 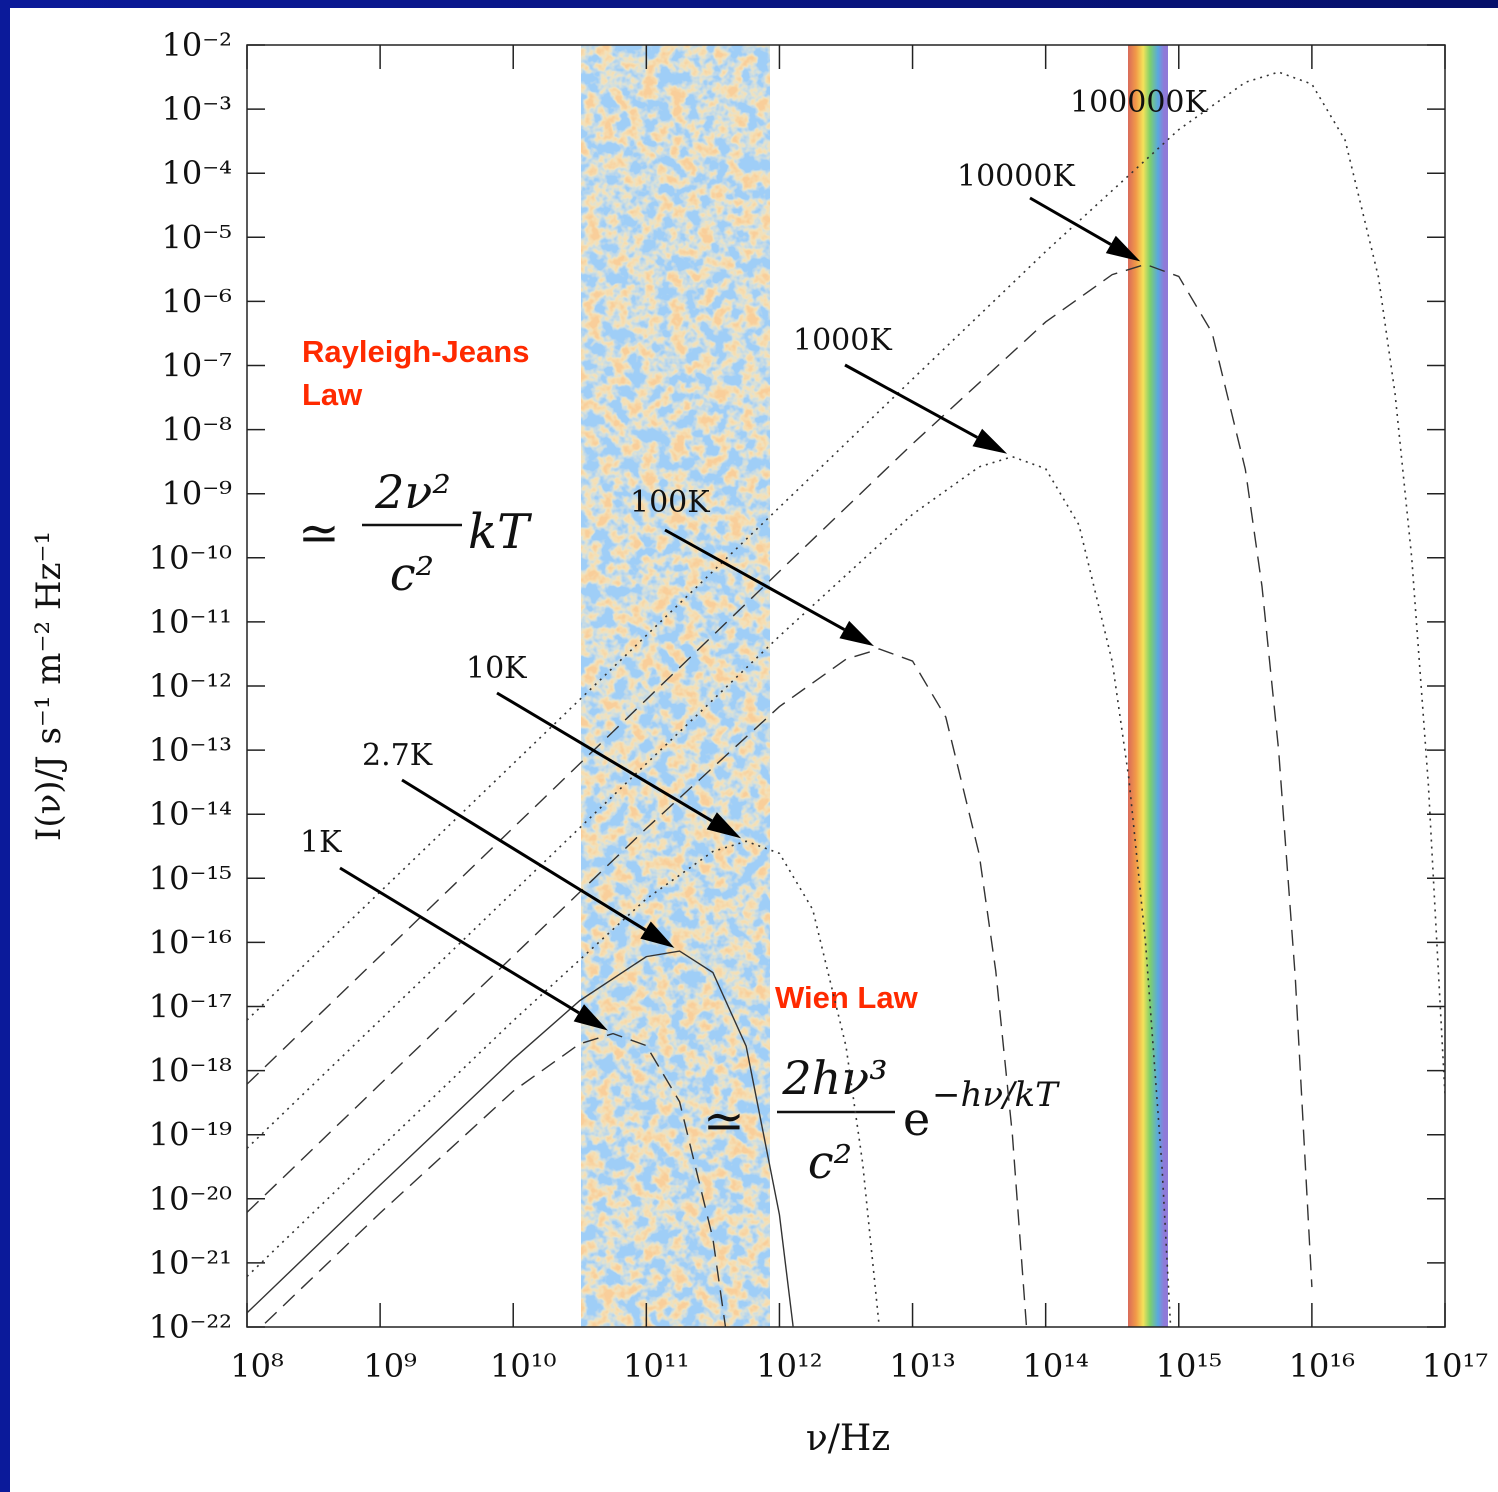 I want to click on y-tick-label: 10⁻¹², so click(x=190, y=686).